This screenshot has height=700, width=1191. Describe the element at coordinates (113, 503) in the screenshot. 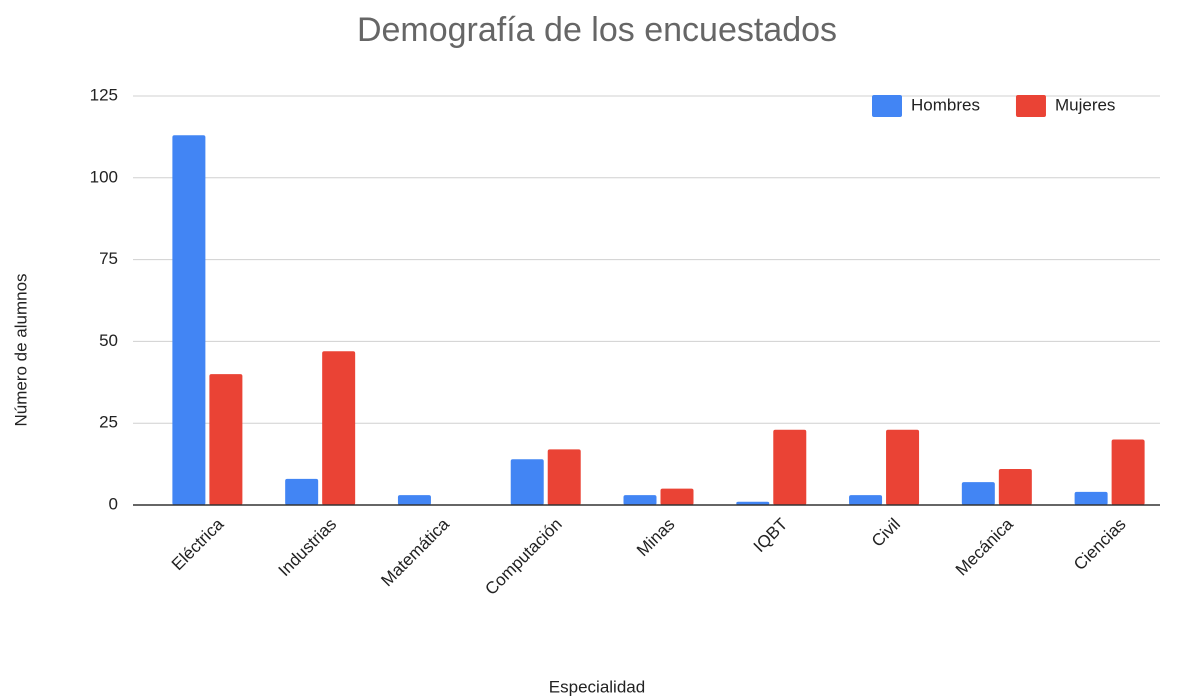

I see `y-tick-label: 0` at that location.